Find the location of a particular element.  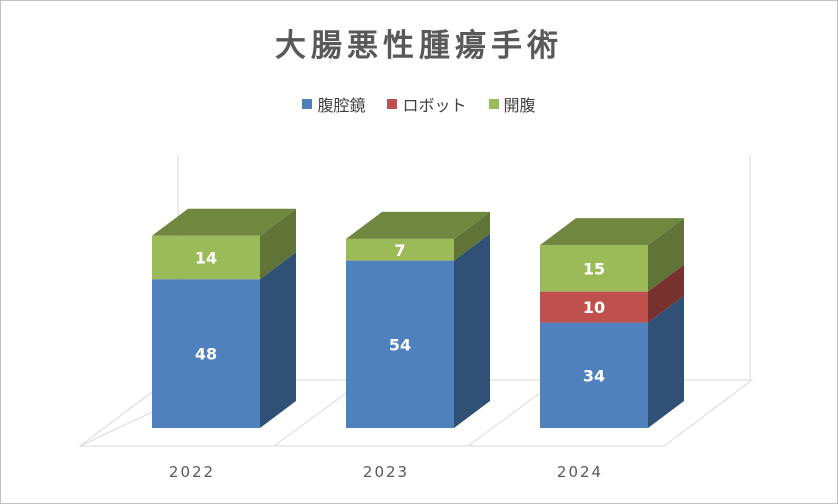

legend-item-robot: ロボット is located at coordinates (427, 104).